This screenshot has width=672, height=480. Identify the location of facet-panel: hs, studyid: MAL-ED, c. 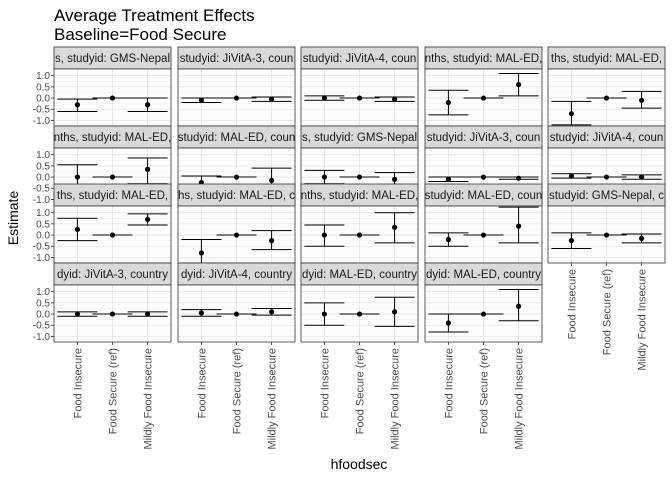
(236, 223).